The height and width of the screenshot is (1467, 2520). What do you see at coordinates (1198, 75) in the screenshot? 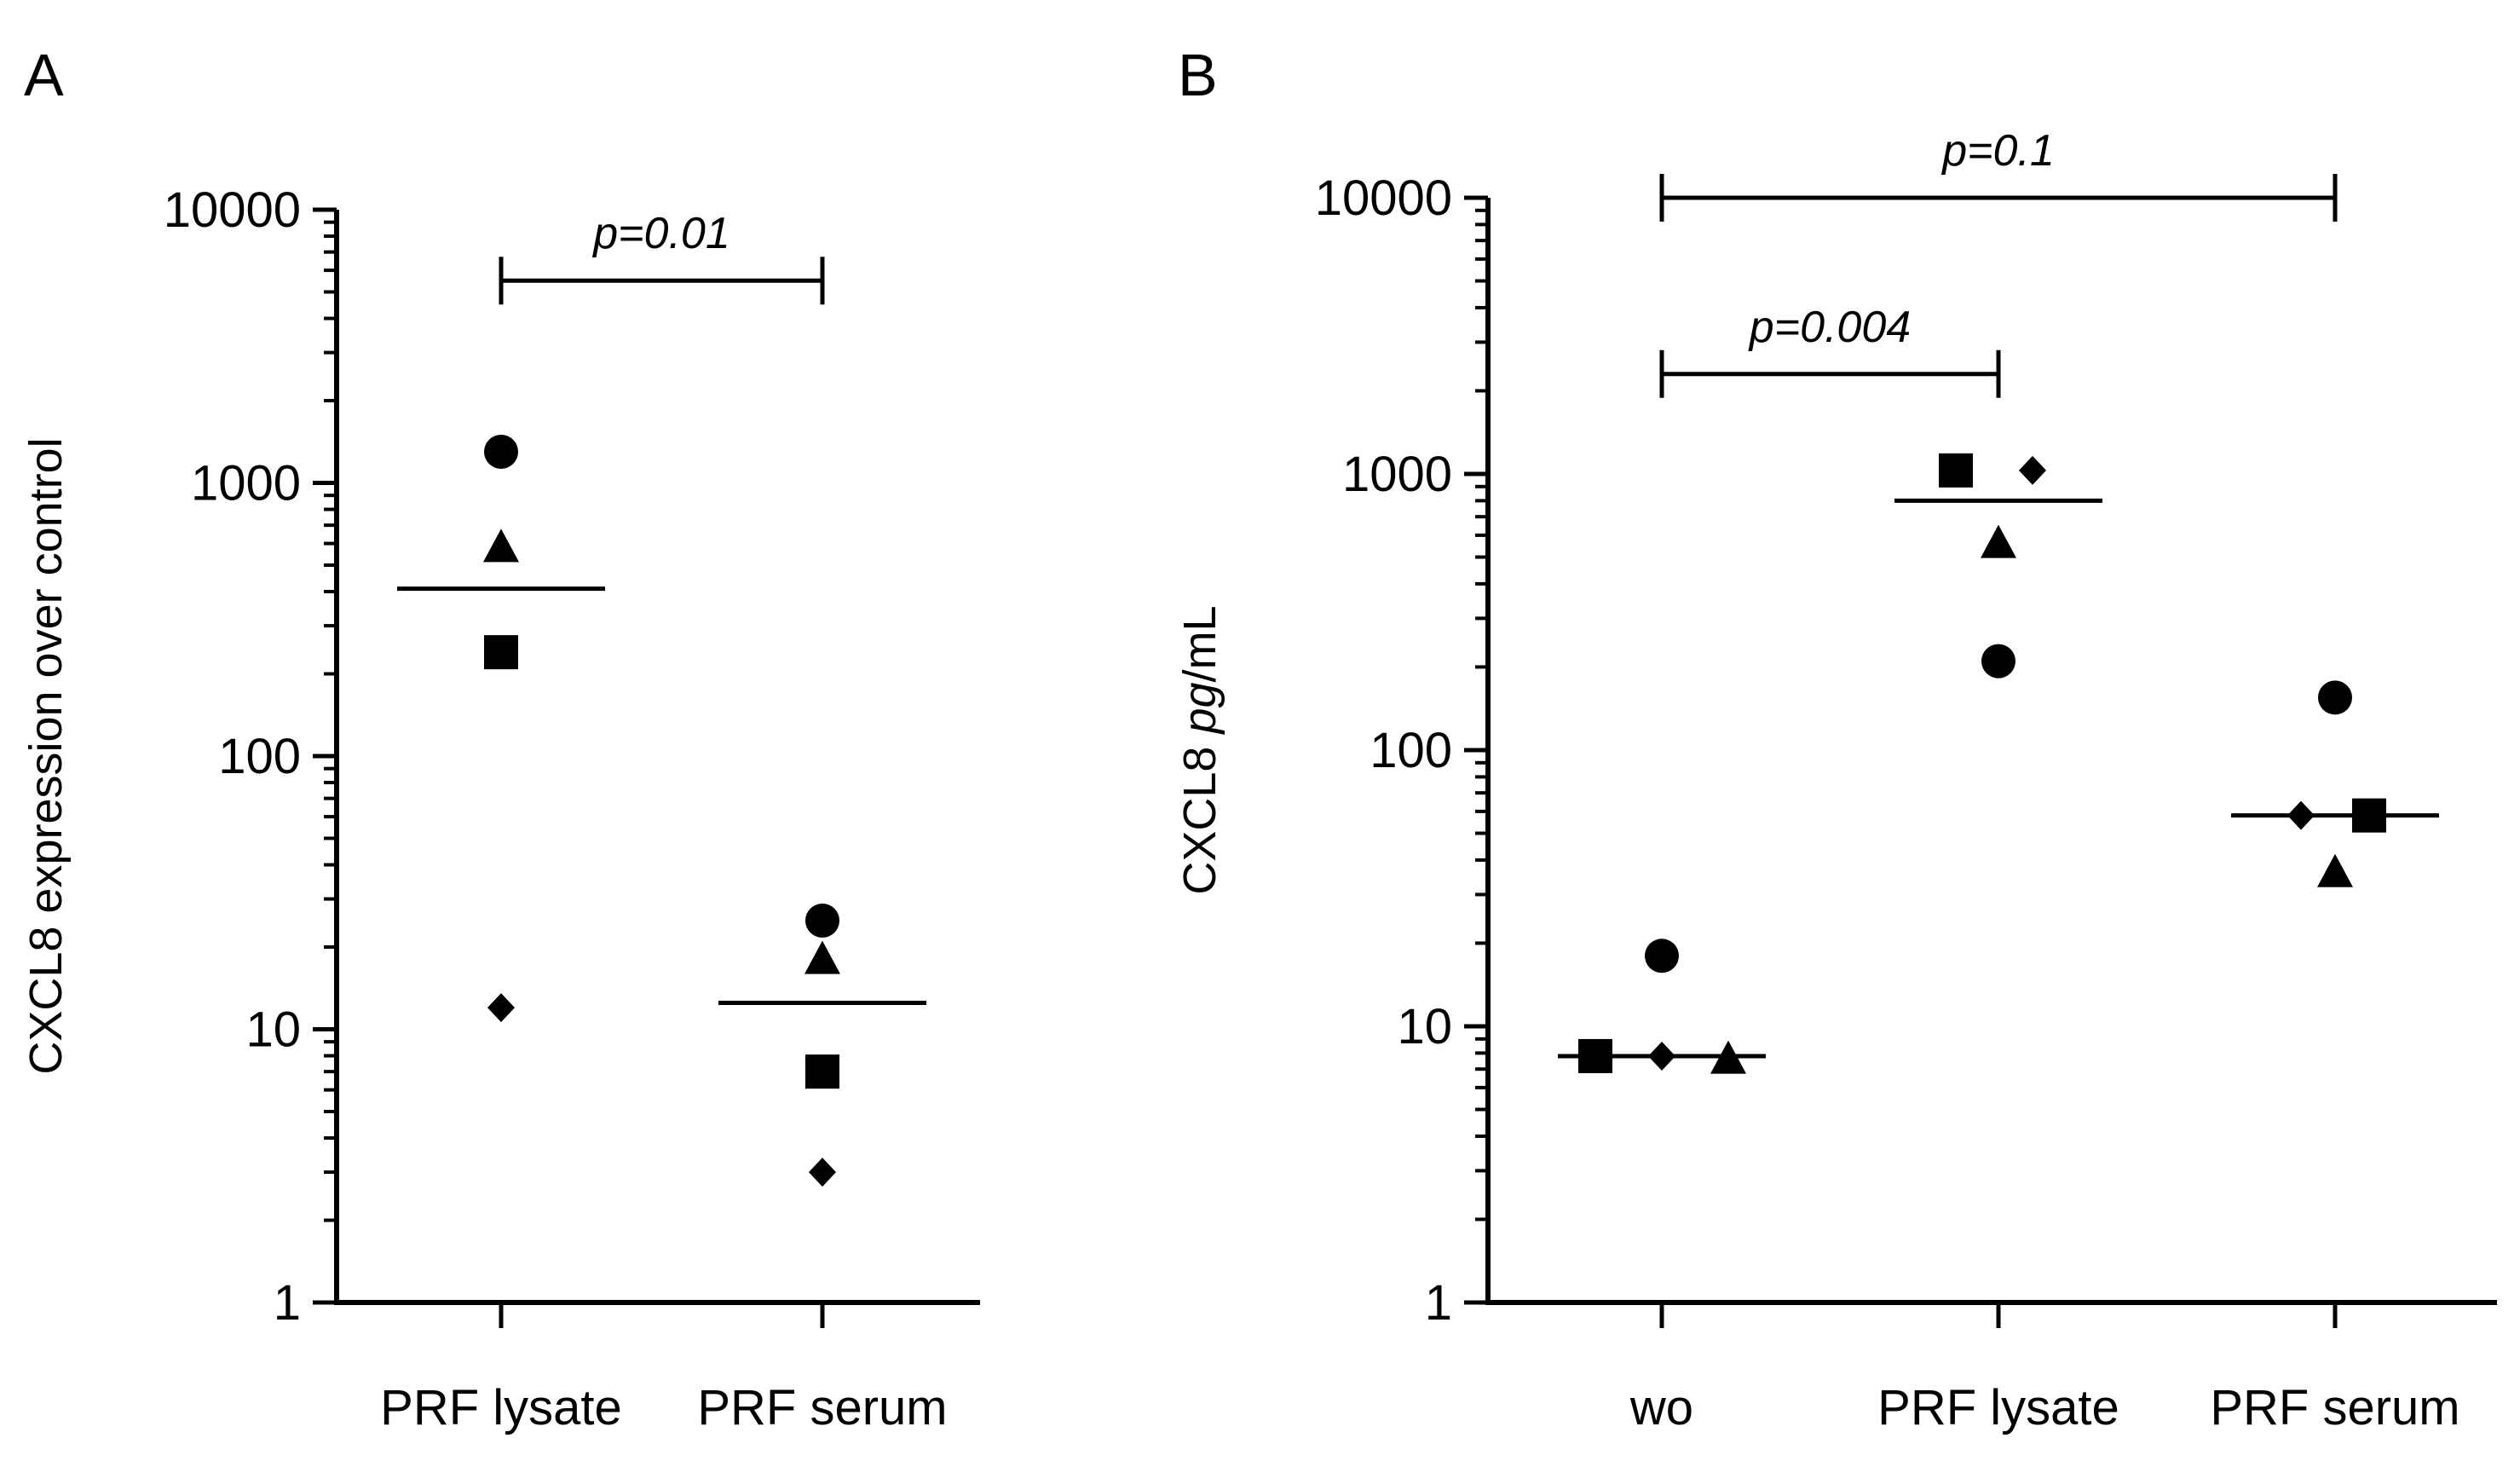
I see `panel-b-letter: B` at bounding box center [1198, 75].